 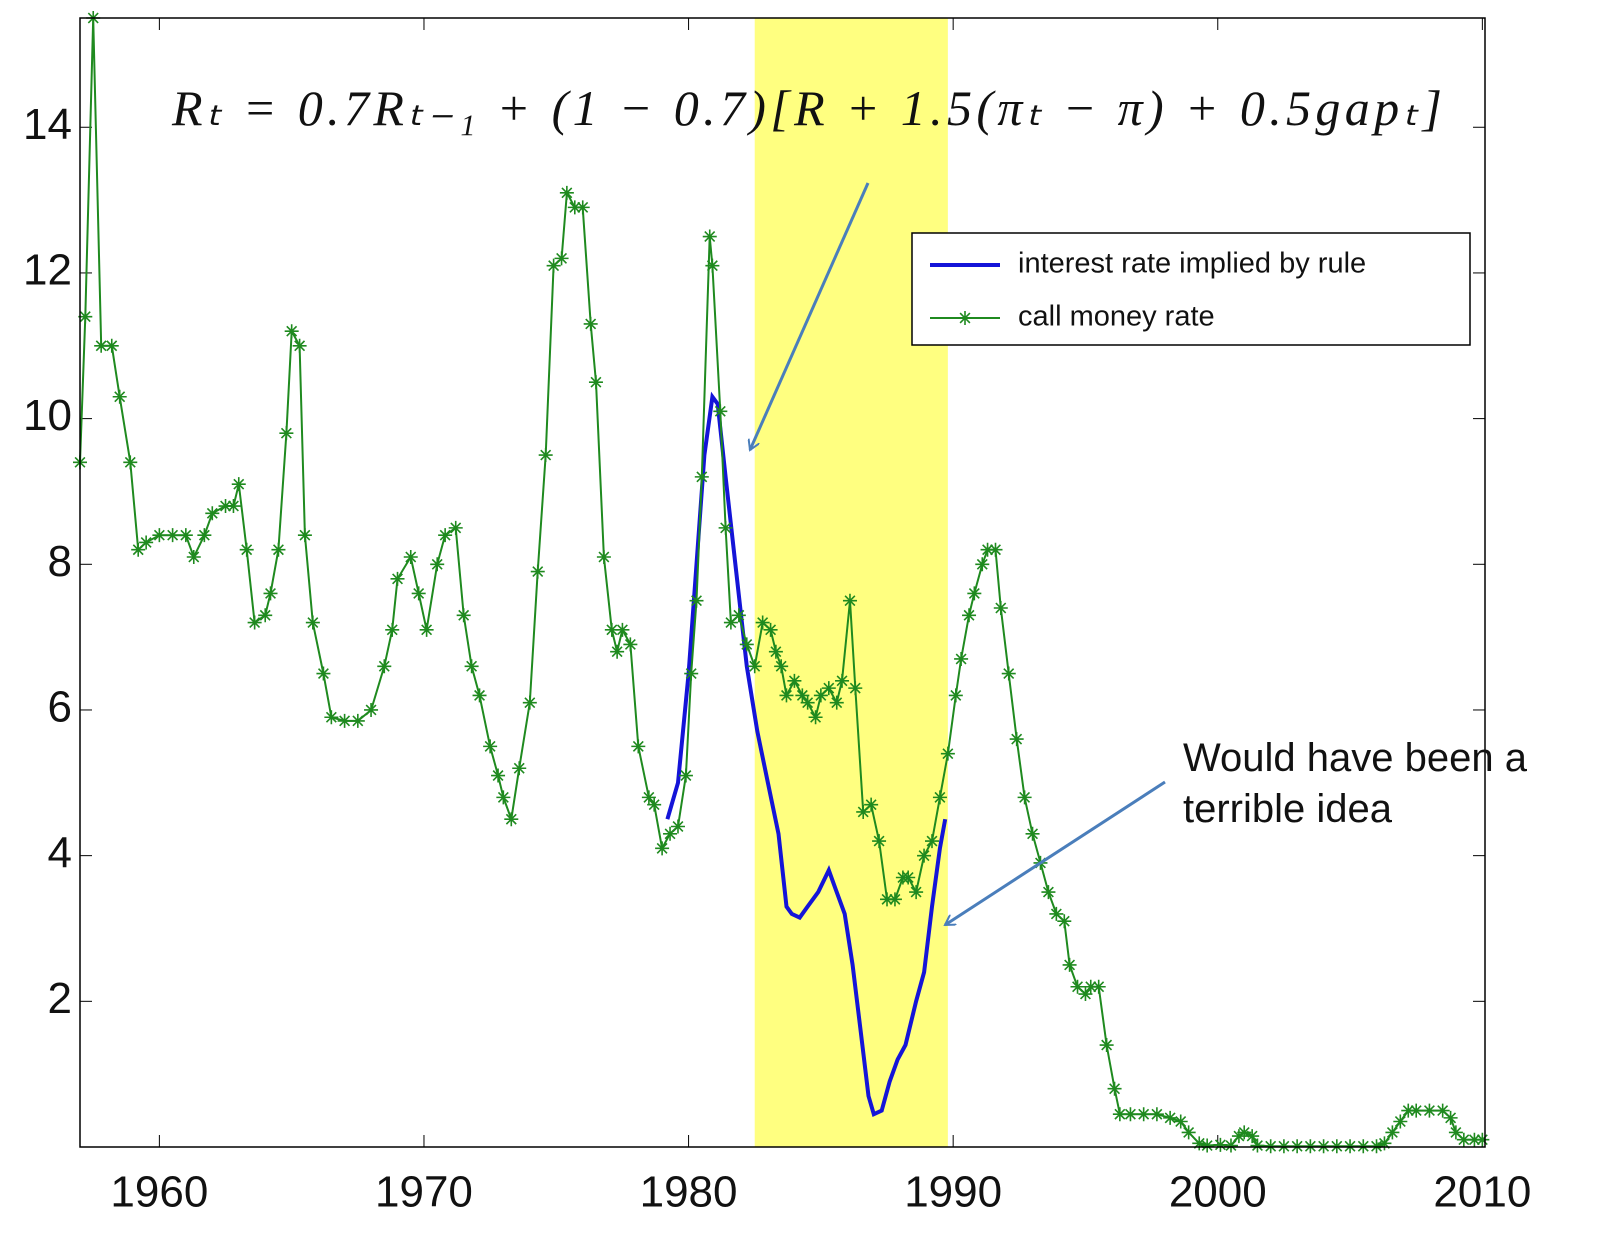 What do you see at coordinates (1191, 289) in the screenshot?
I see `legend-box` at bounding box center [1191, 289].